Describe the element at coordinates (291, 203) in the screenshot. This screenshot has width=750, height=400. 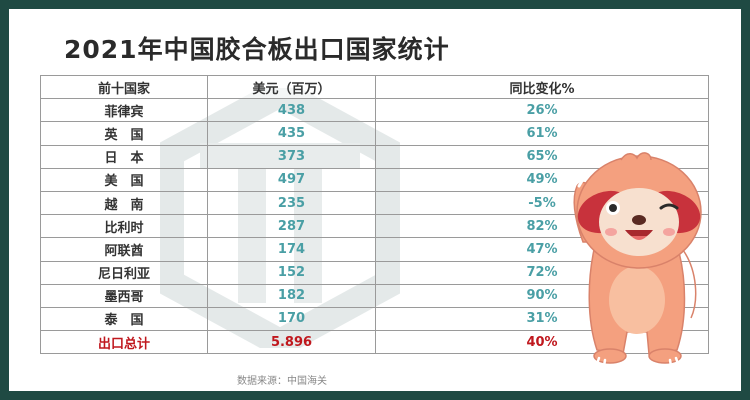
I see `value-cell: 235` at that location.